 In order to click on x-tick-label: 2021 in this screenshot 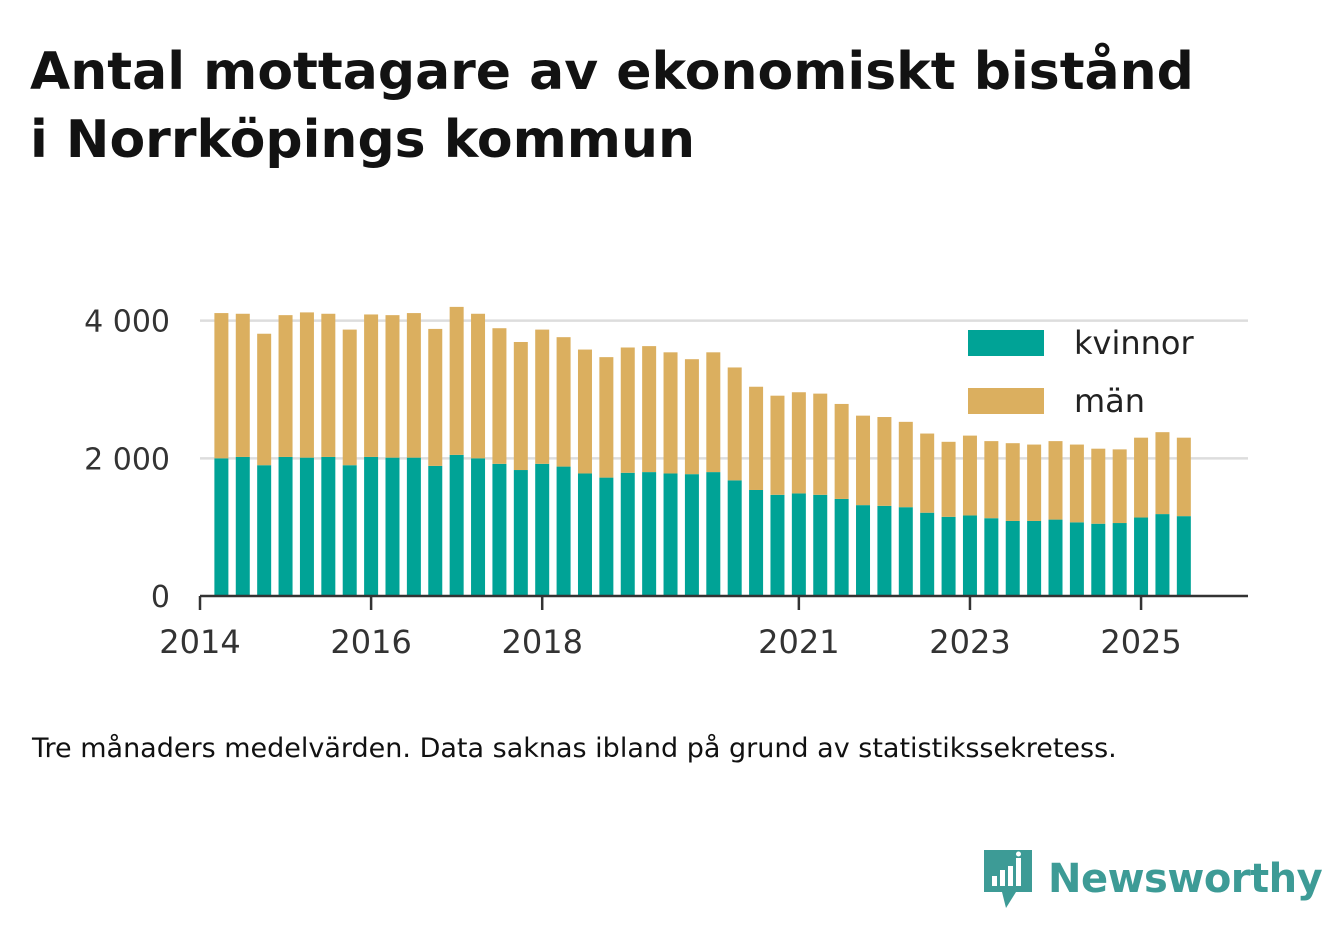, I will do `click(798, 642)`.